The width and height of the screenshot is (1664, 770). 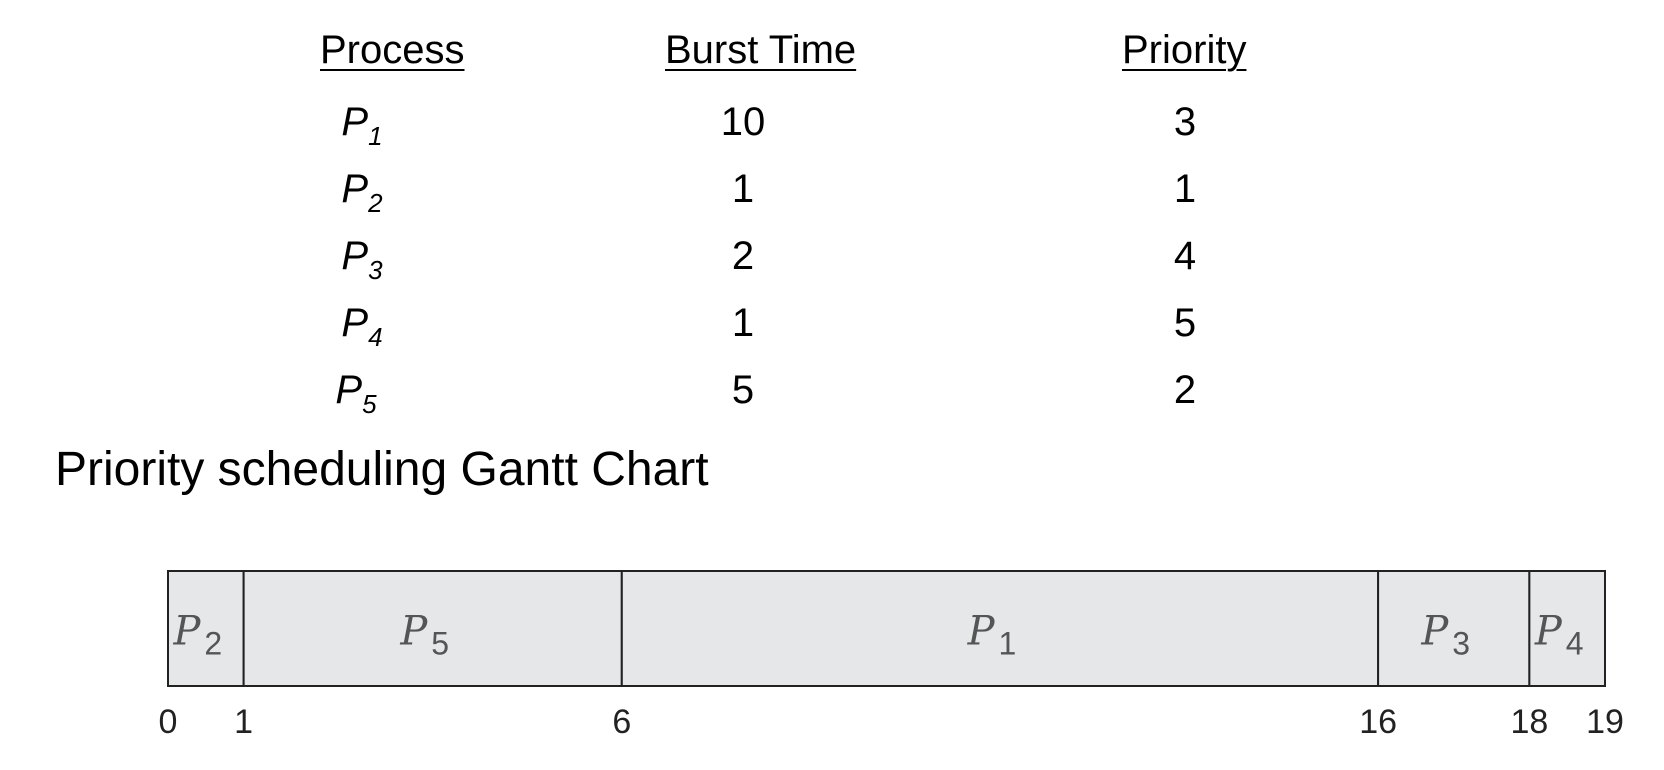 What do you see at coordinates (743, 390) in the screenshot?
I see `burst-cell: 5` at bounding box center [743, 390].